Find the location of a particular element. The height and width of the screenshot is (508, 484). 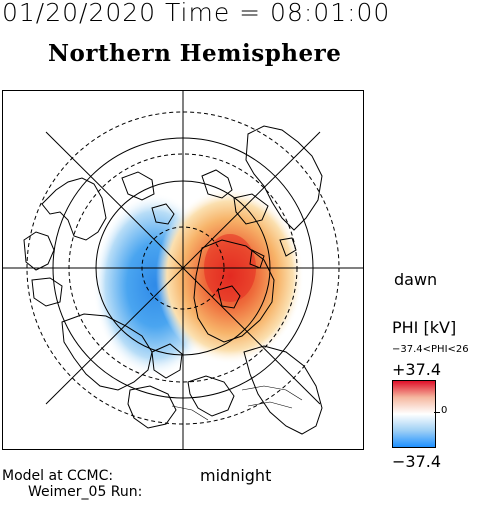

colorbar-zero-tick is located at coordinates (437, 412).